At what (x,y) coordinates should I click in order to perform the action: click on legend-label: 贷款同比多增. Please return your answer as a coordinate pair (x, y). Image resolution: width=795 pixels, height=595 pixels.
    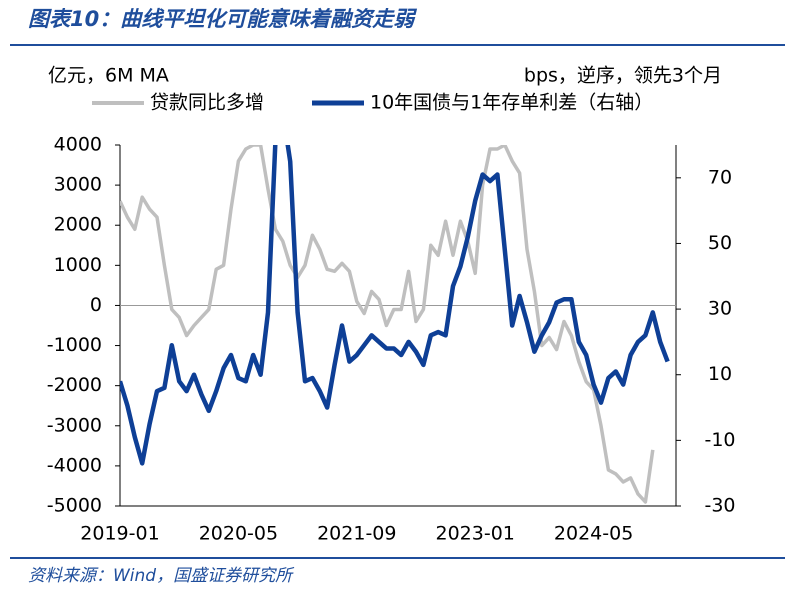
    Looking at the image, I should click on (207, 103).